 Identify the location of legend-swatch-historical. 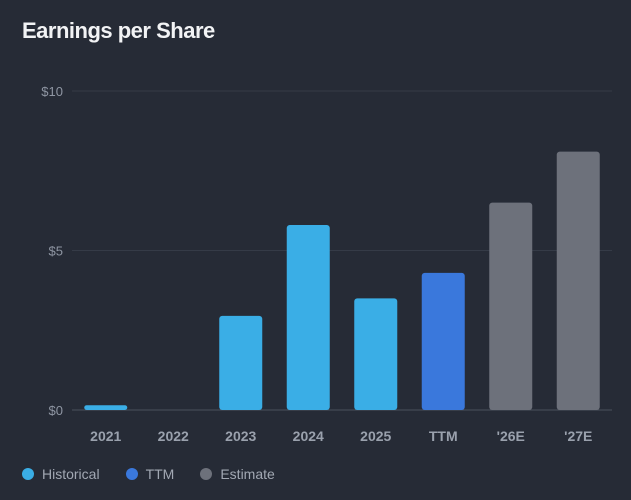
(28, 474).